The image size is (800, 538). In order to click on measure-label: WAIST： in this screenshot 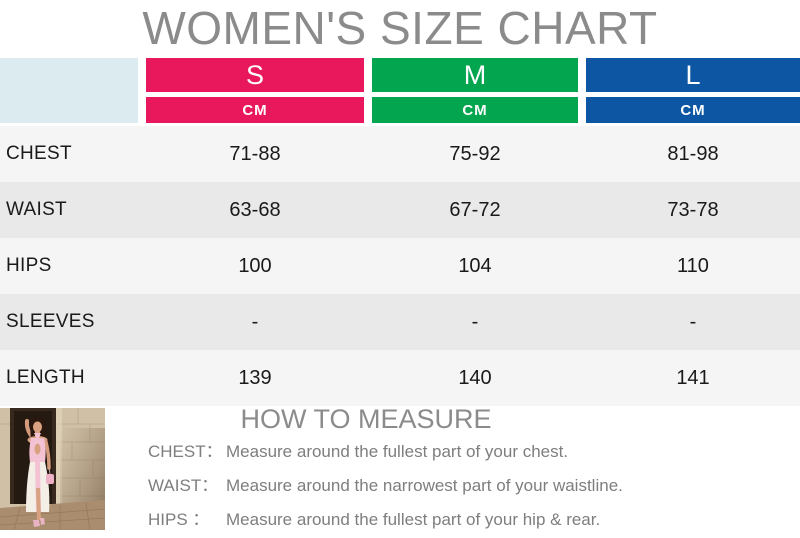, I will do `click(183, 485)`.